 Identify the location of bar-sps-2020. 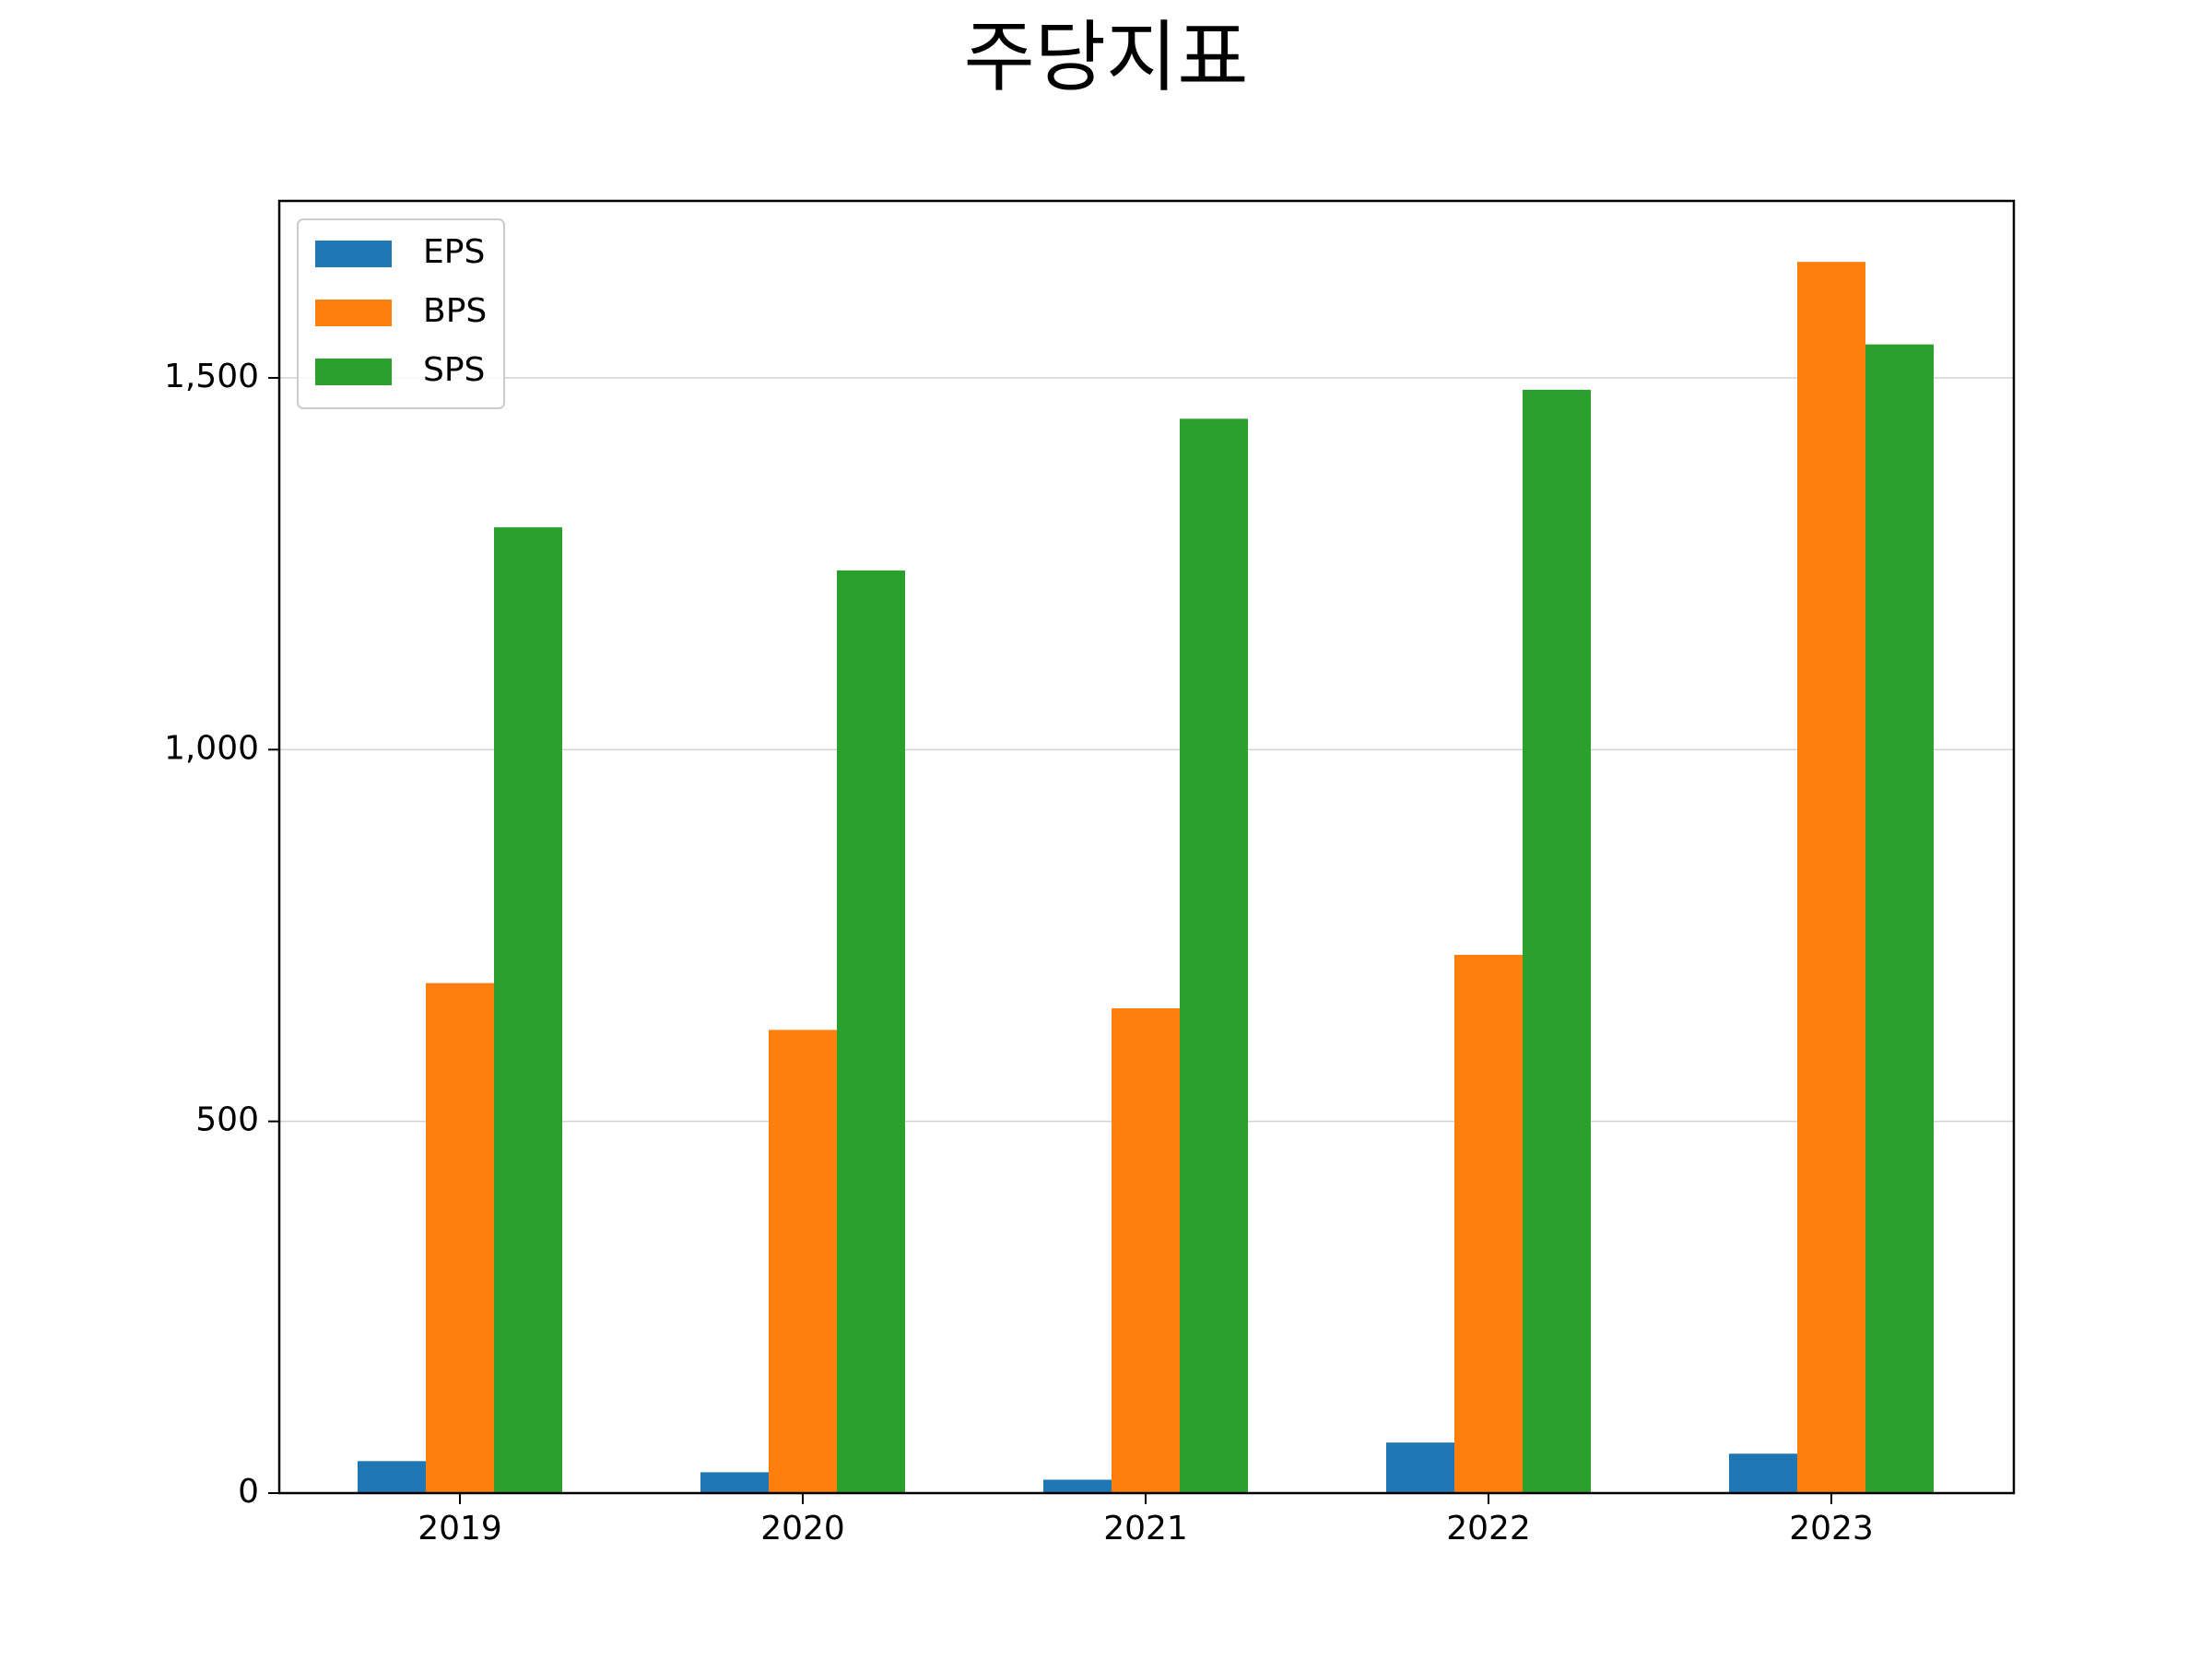
(871, 1031).